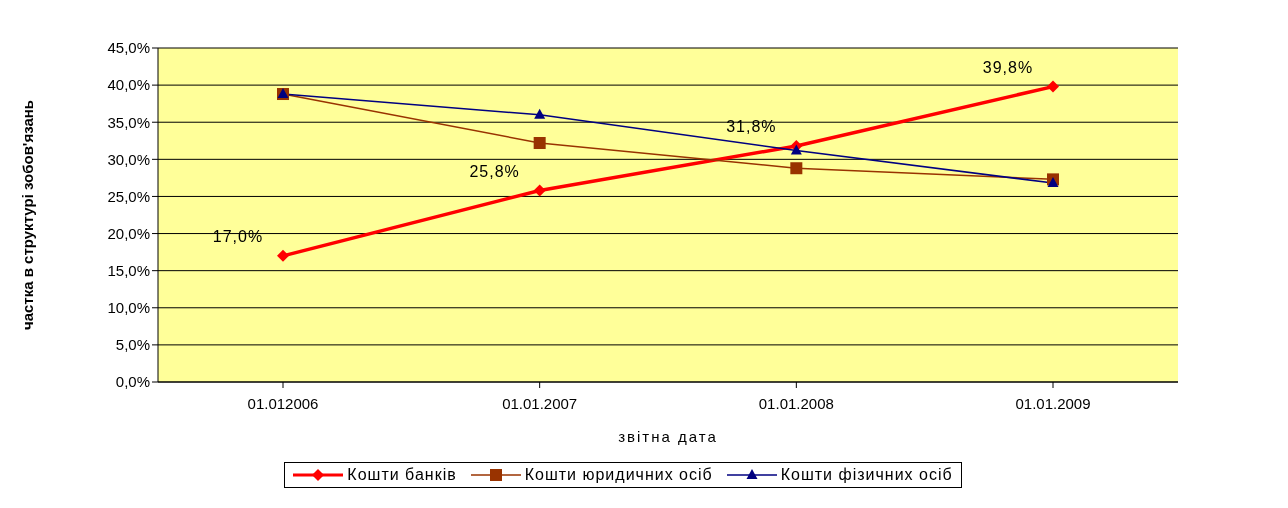  I want to click on data-label: 39,8%, so click(1008, 67).